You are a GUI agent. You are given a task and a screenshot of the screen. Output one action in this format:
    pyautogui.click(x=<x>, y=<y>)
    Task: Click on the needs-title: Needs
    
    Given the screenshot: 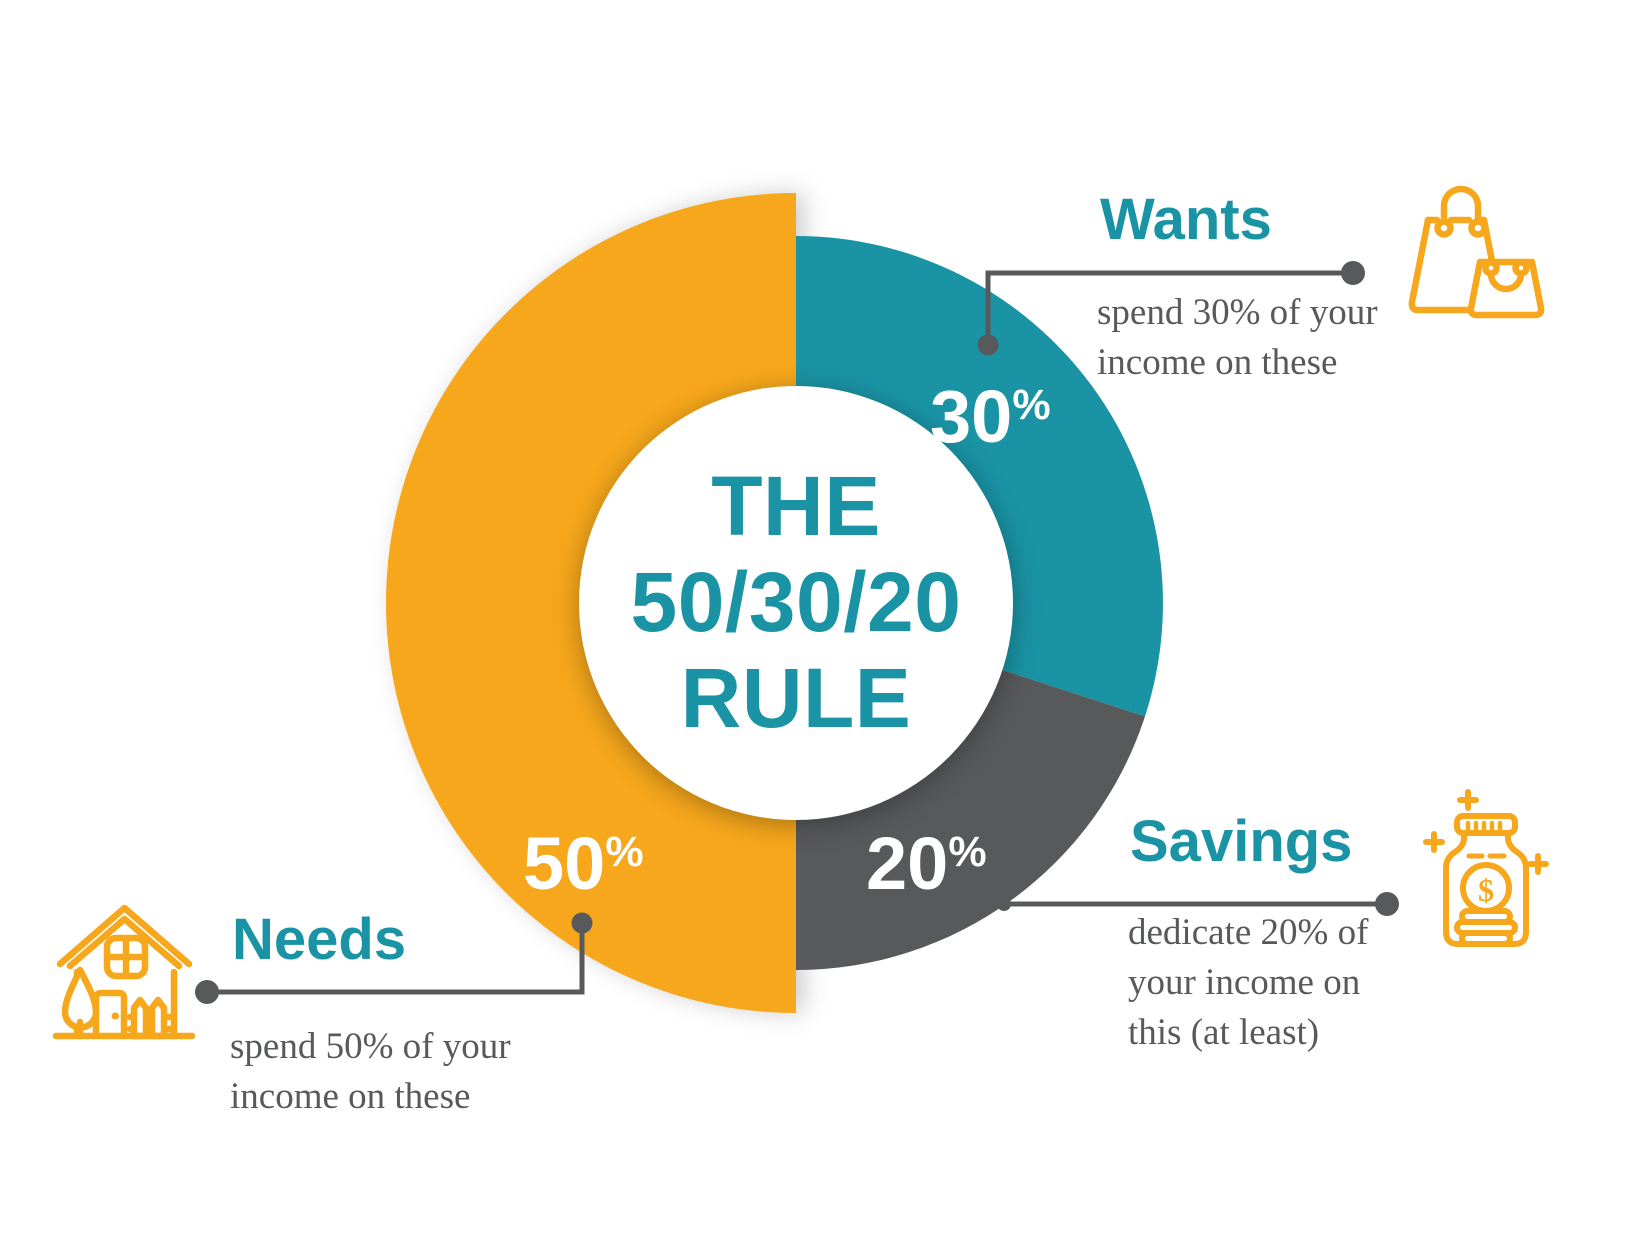 What is the action you would take?
    pyautogui.click(x=319, y=939)
    